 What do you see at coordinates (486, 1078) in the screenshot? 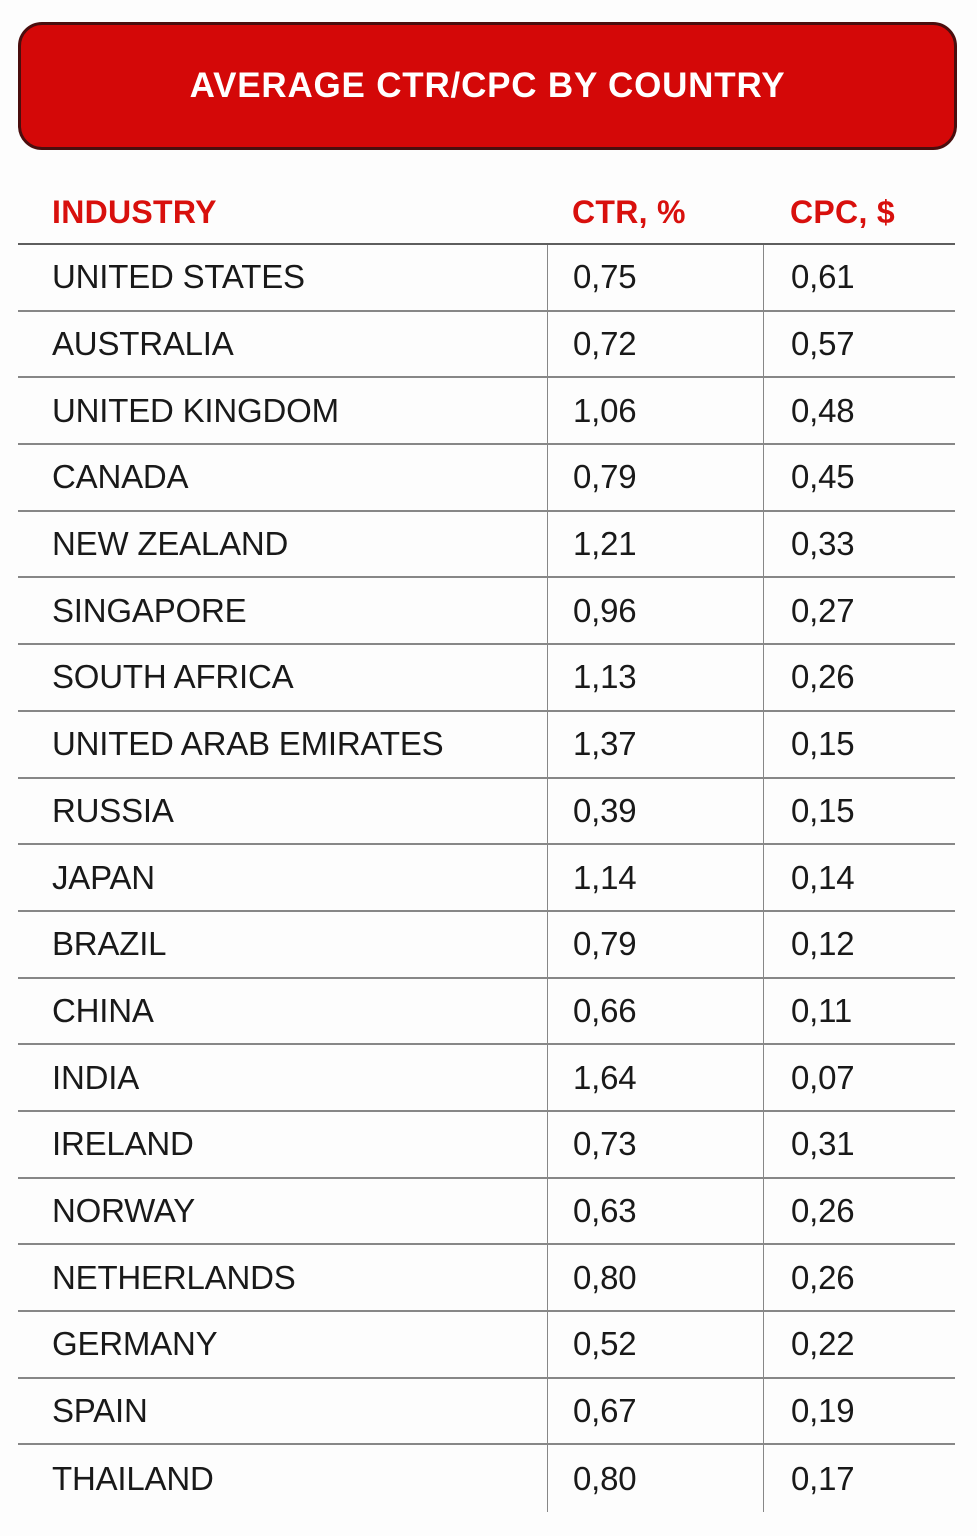
I see `table-row: INDIA 1,64 0,07` at bounding box center [486, 1078].